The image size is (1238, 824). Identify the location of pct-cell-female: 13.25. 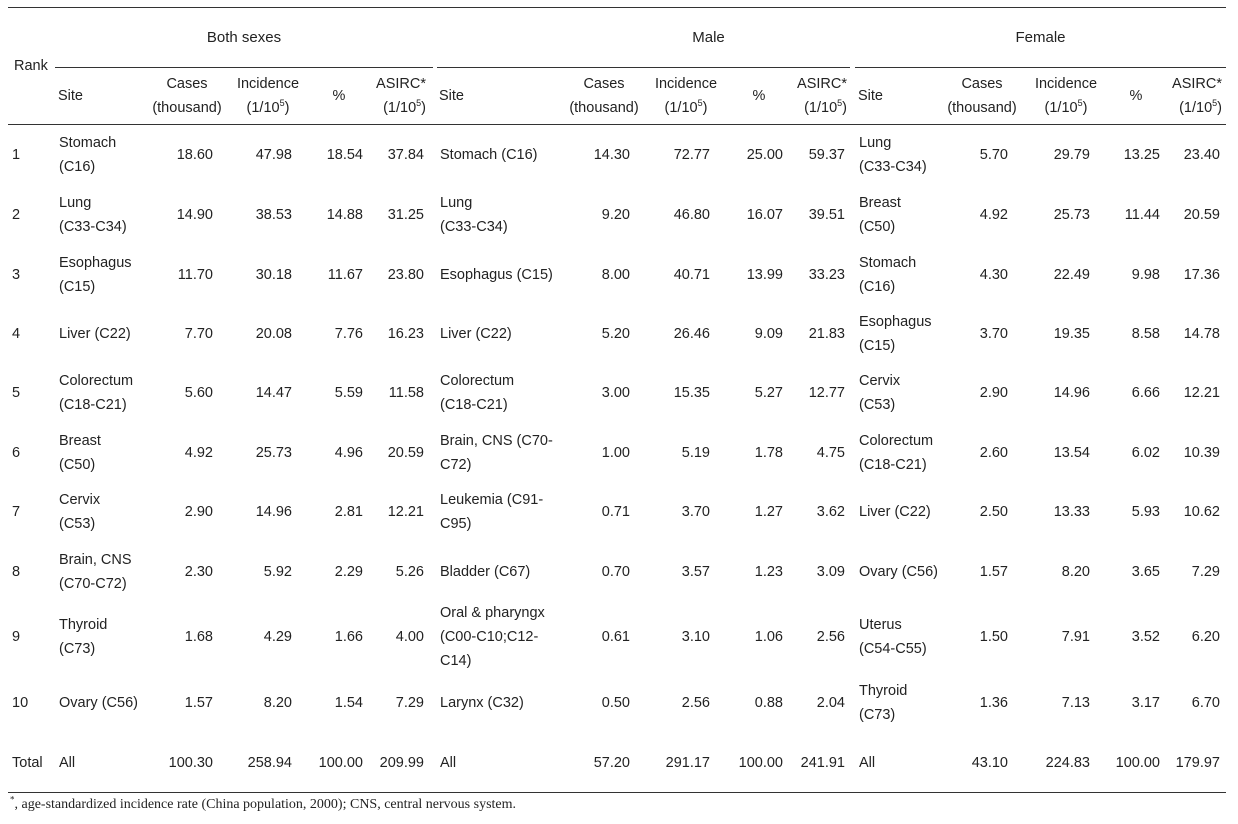
(1141, 155).